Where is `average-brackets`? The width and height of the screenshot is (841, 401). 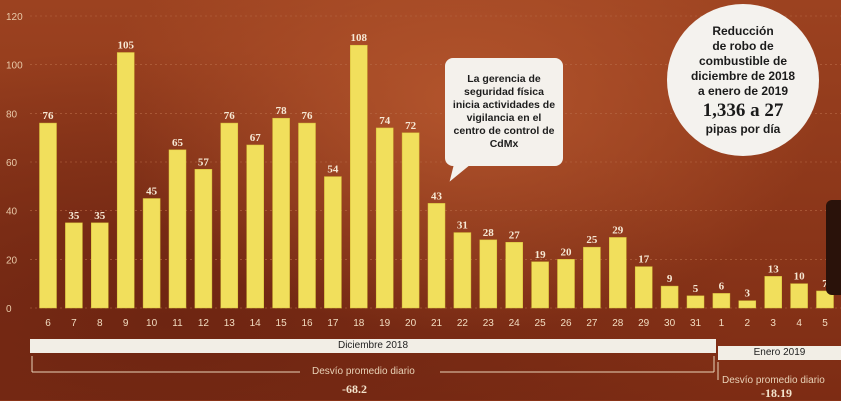
average-brackets is located at coordinates (375, 368).